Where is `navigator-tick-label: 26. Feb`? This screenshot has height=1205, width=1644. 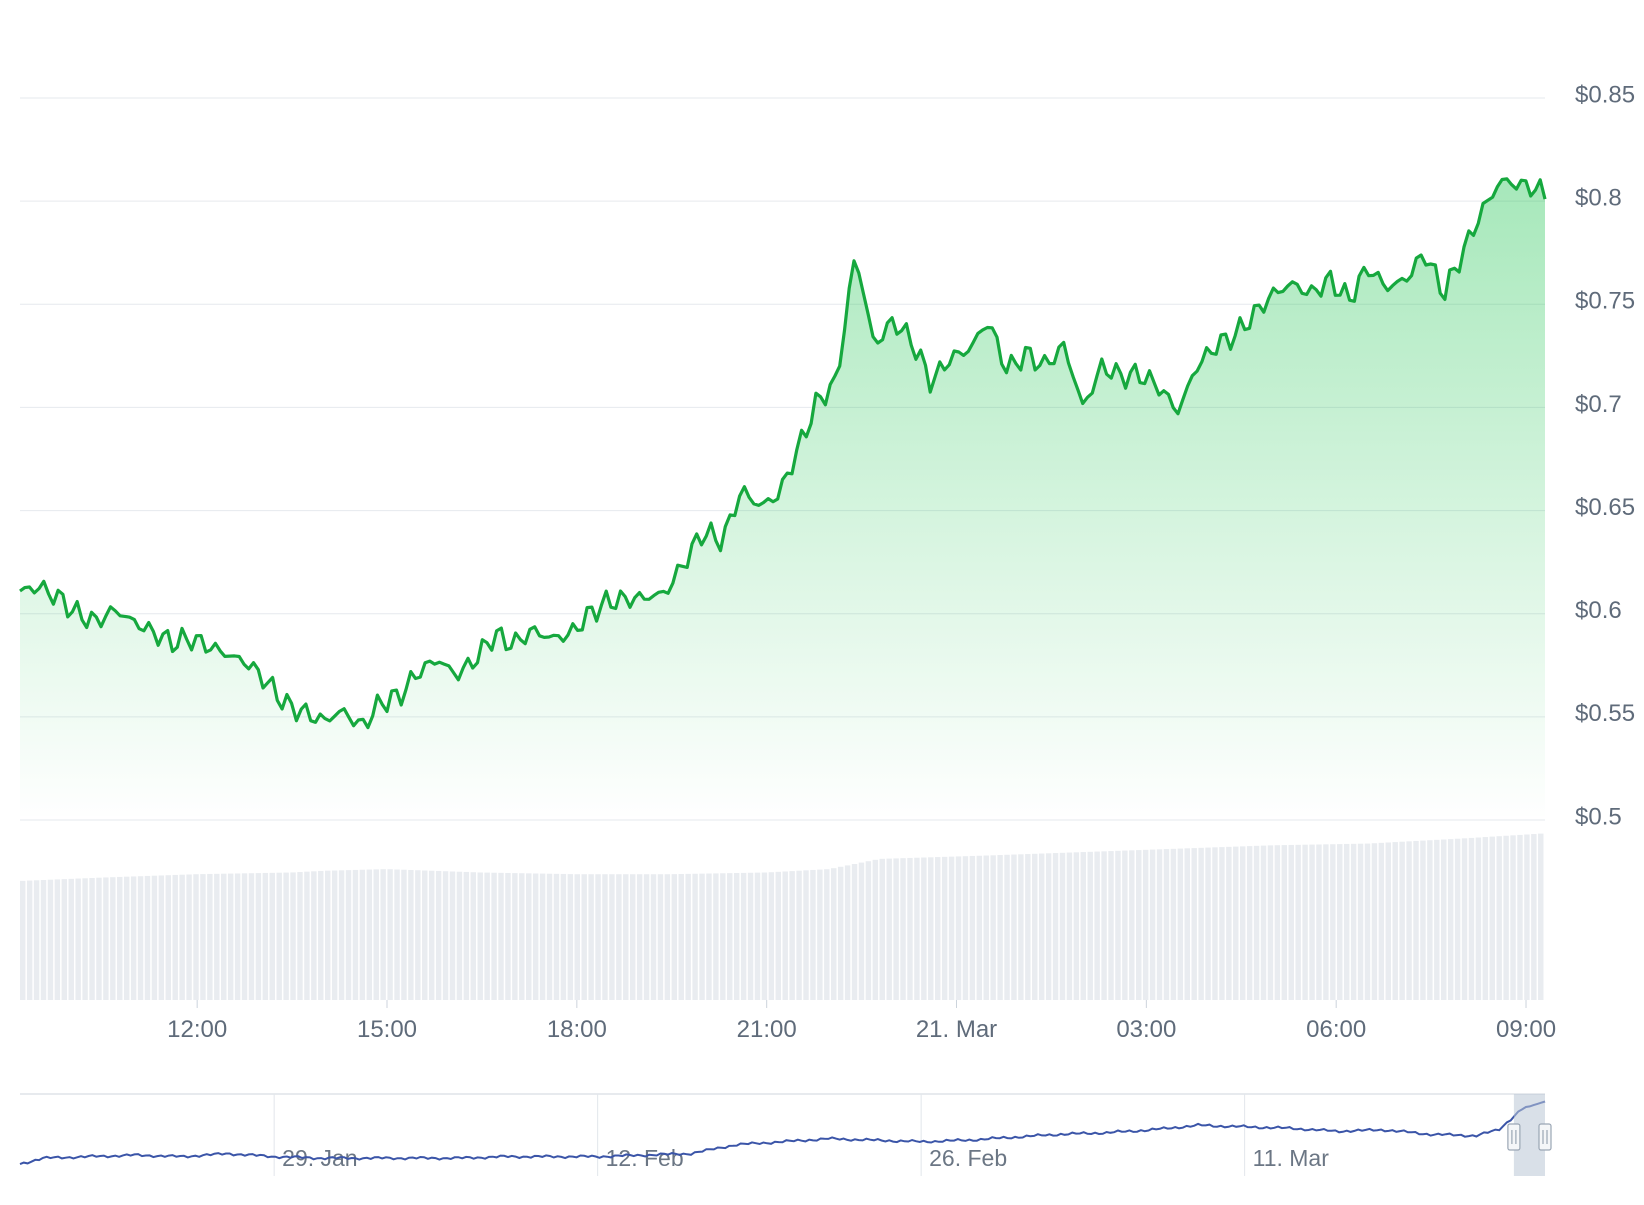 navigator-tick-label: 26. Feb is located at coordinates (968, 1158).